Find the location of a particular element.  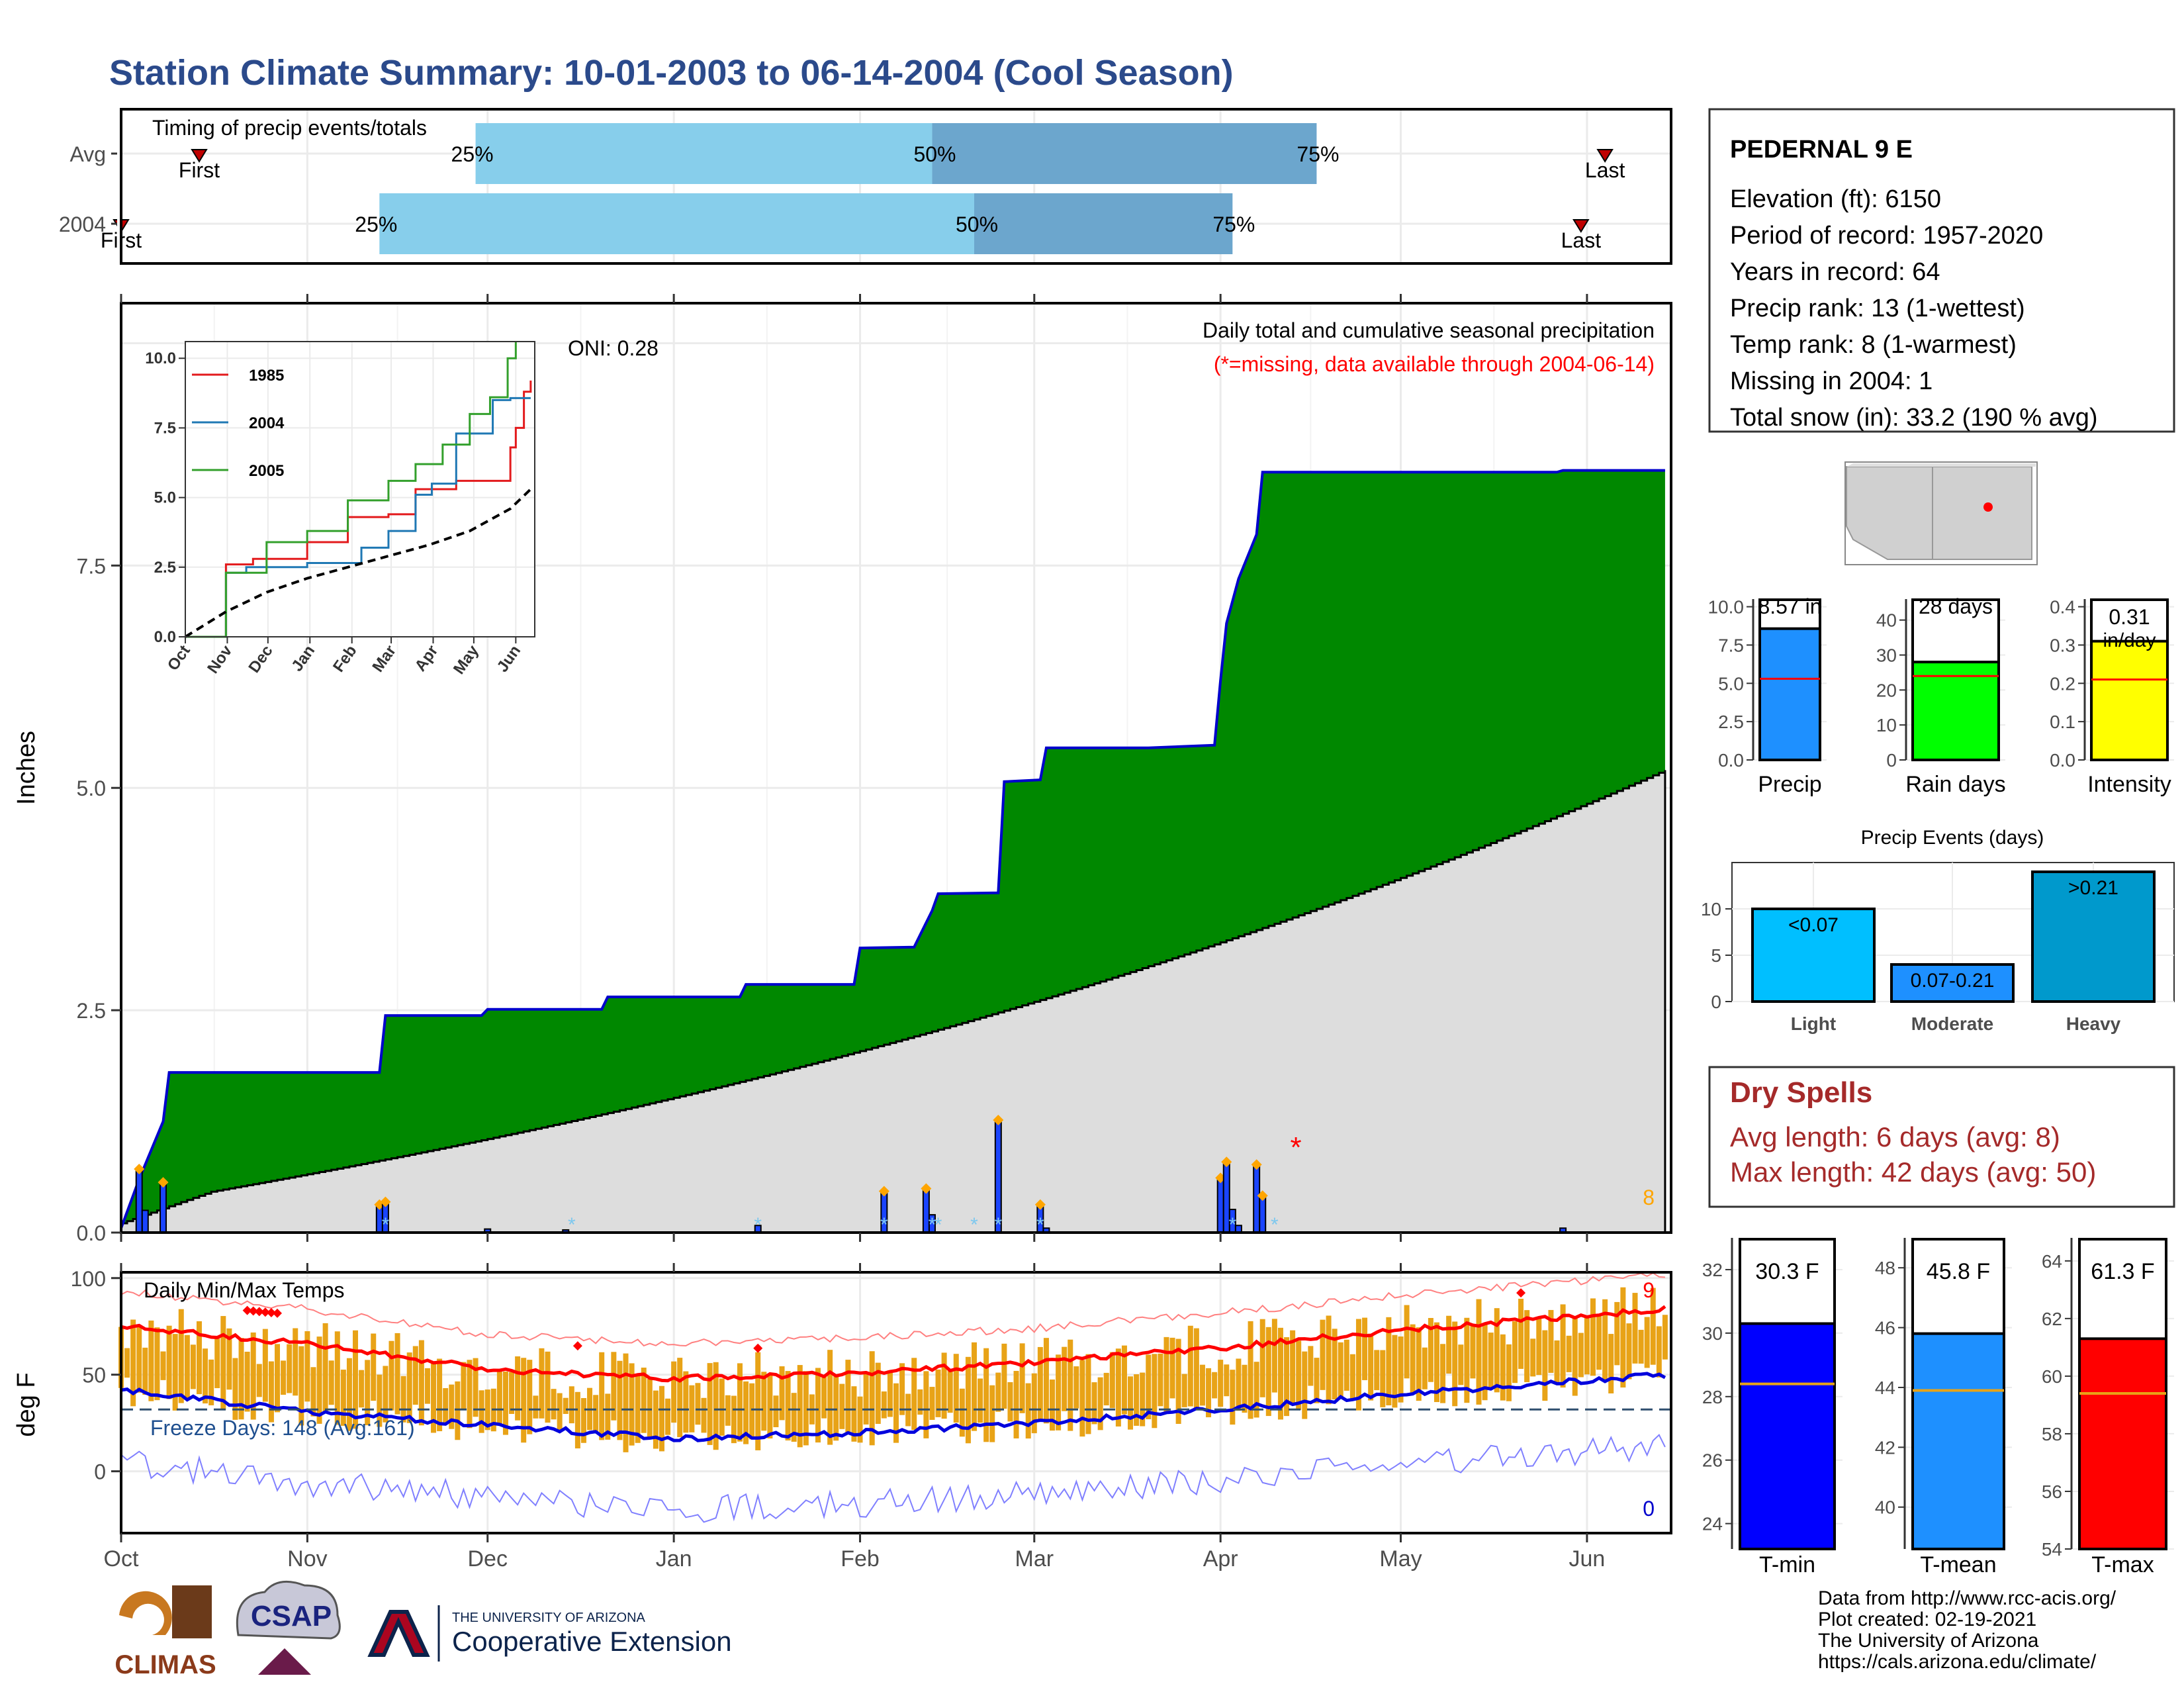

dry-spells-avg: Avg length: 6 days (avg: 8) is located at coordinates (1895, 1136).